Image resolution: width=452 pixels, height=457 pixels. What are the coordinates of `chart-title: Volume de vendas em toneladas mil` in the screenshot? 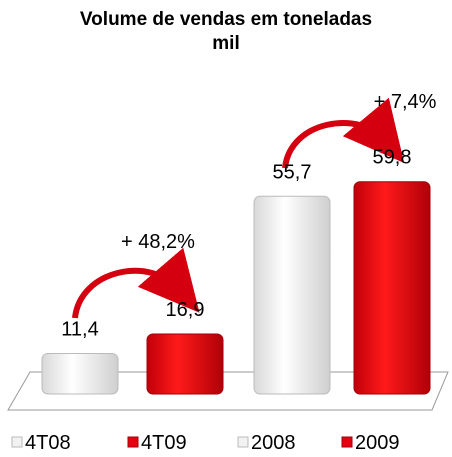 It's located at (226, 31).